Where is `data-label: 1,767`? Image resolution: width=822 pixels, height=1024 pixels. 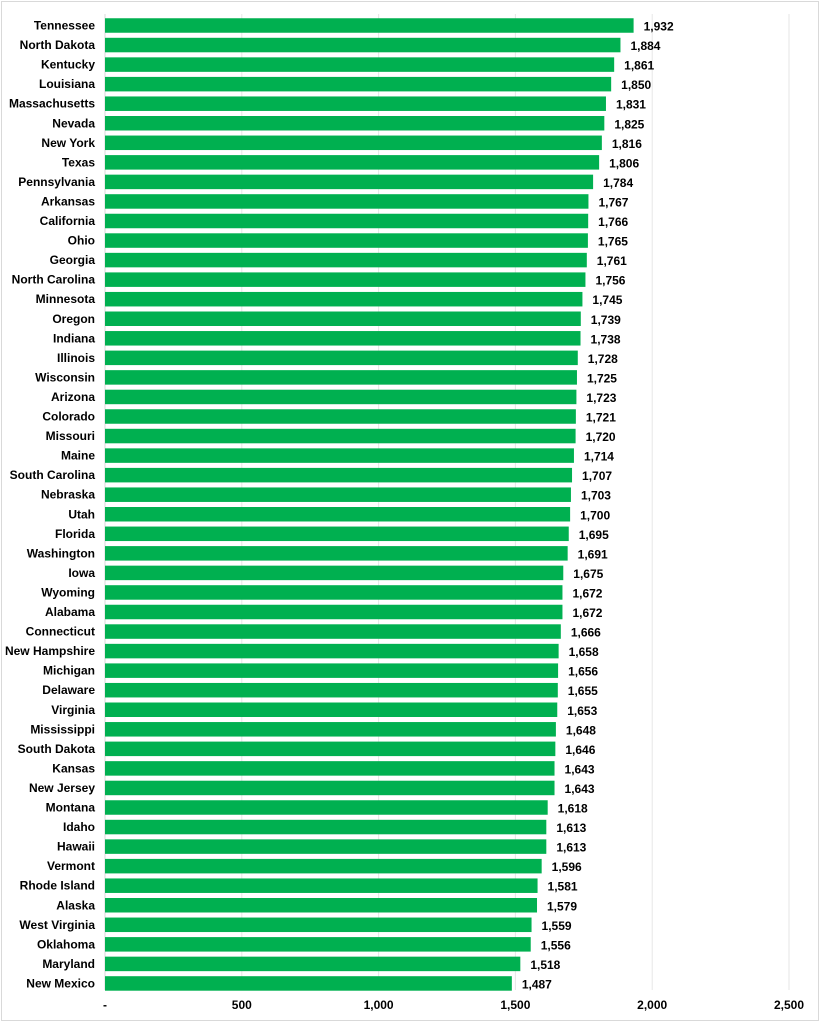 data-label: 1,767 is located at coordinates (613, 202).